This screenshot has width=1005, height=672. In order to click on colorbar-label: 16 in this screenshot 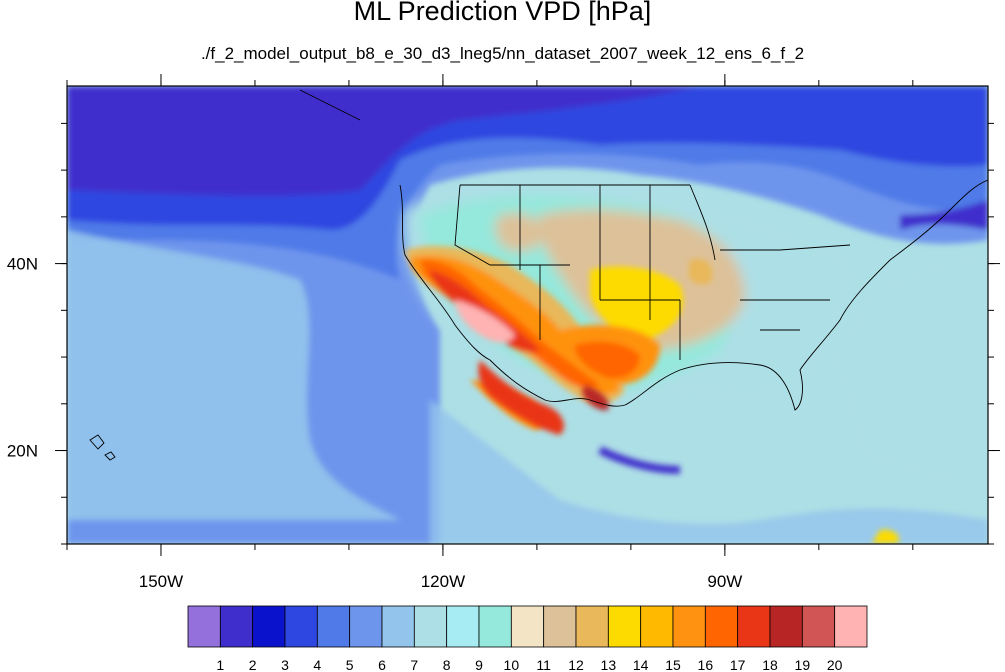, I will do `click(706, 664)`.